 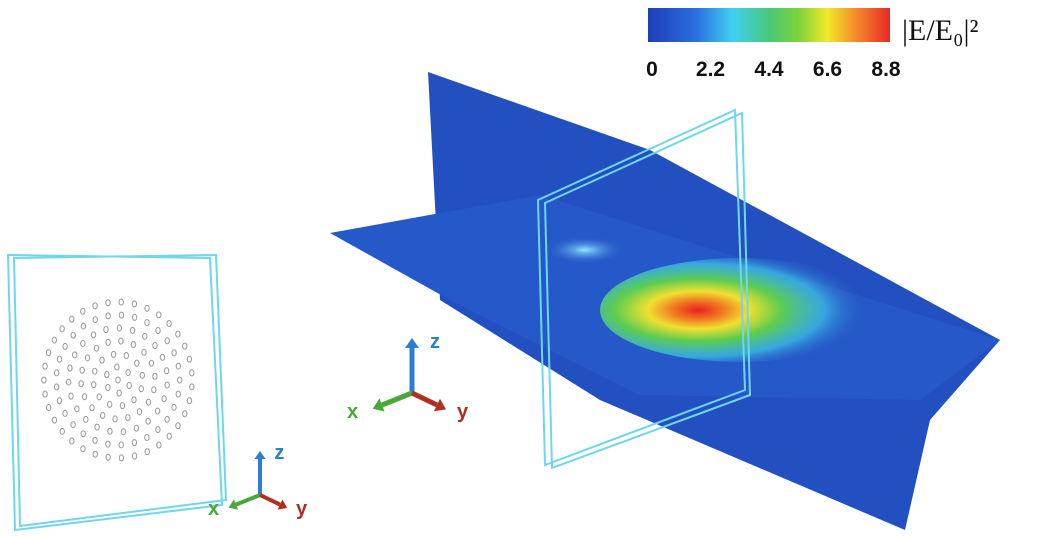 I want to click on x-label: x, so click(x=352, y=412).